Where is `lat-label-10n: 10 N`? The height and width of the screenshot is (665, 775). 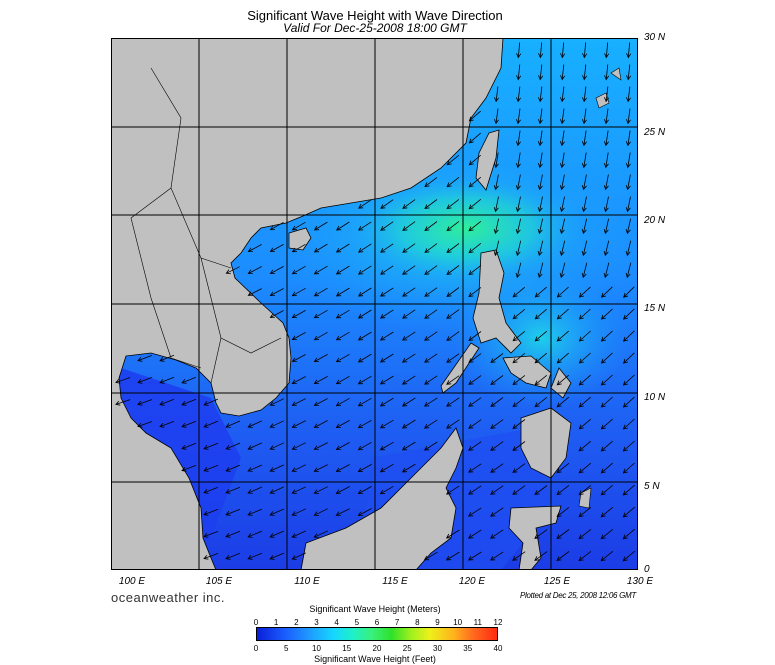
lat-label-10n: 10 N is located at coordinates (655, 397).